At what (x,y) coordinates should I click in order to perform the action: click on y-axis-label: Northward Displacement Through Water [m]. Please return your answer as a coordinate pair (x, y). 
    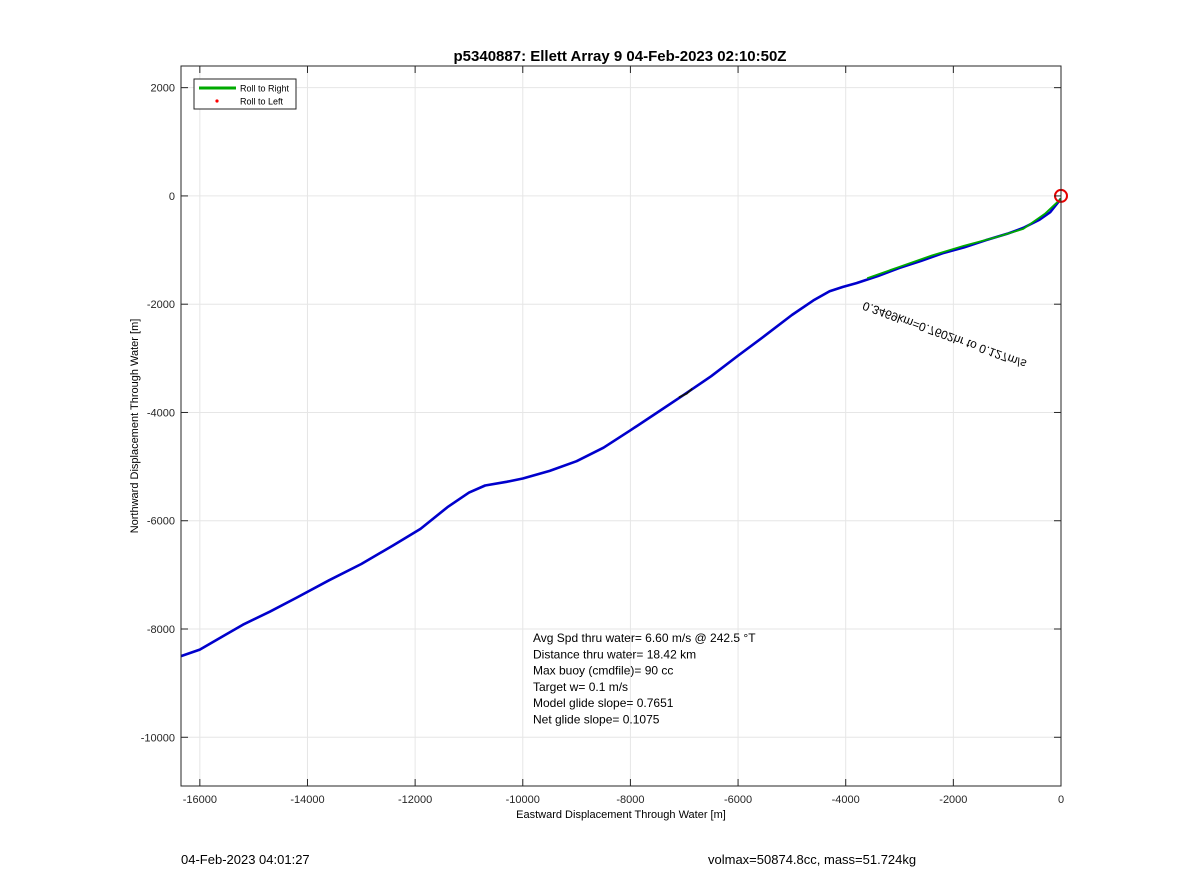
    Looking at the image, I should click on (135, 426).